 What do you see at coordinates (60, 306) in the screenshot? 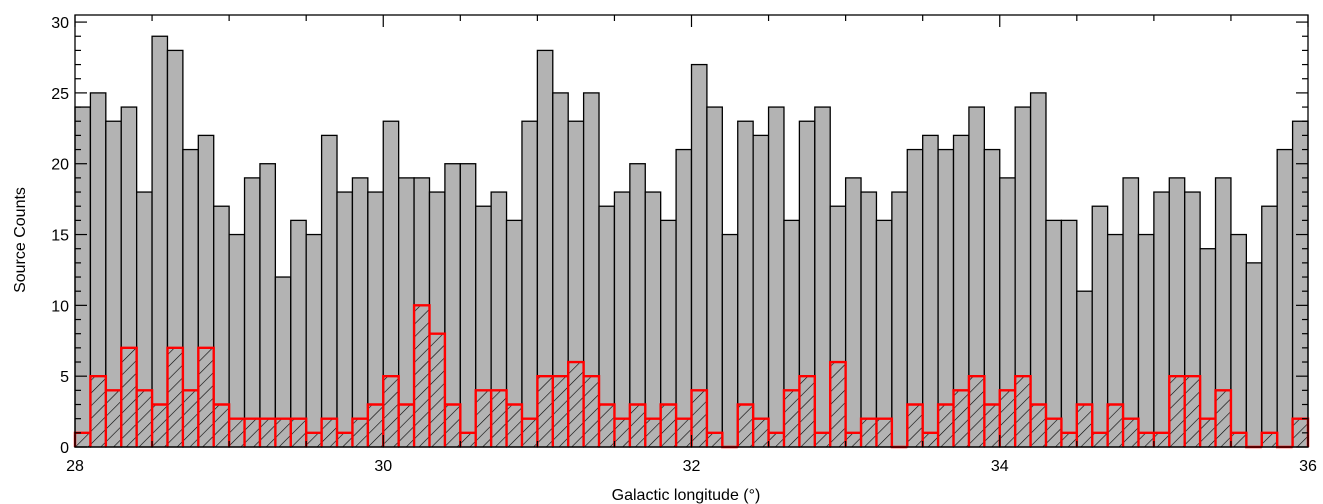
I see `y-tick-label: 10` at bounding box center [60, 306].